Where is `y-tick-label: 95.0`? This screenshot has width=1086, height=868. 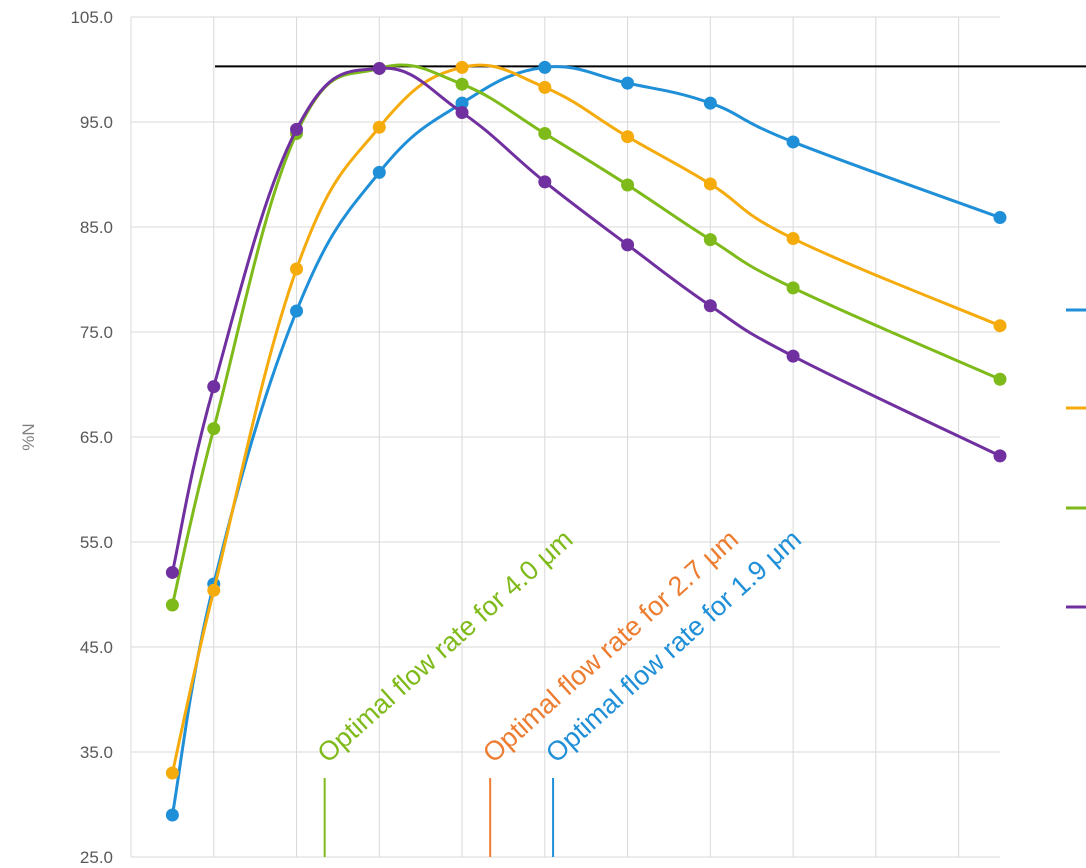
y-tick-label: 95.0 is located at coordinates (96, 122).